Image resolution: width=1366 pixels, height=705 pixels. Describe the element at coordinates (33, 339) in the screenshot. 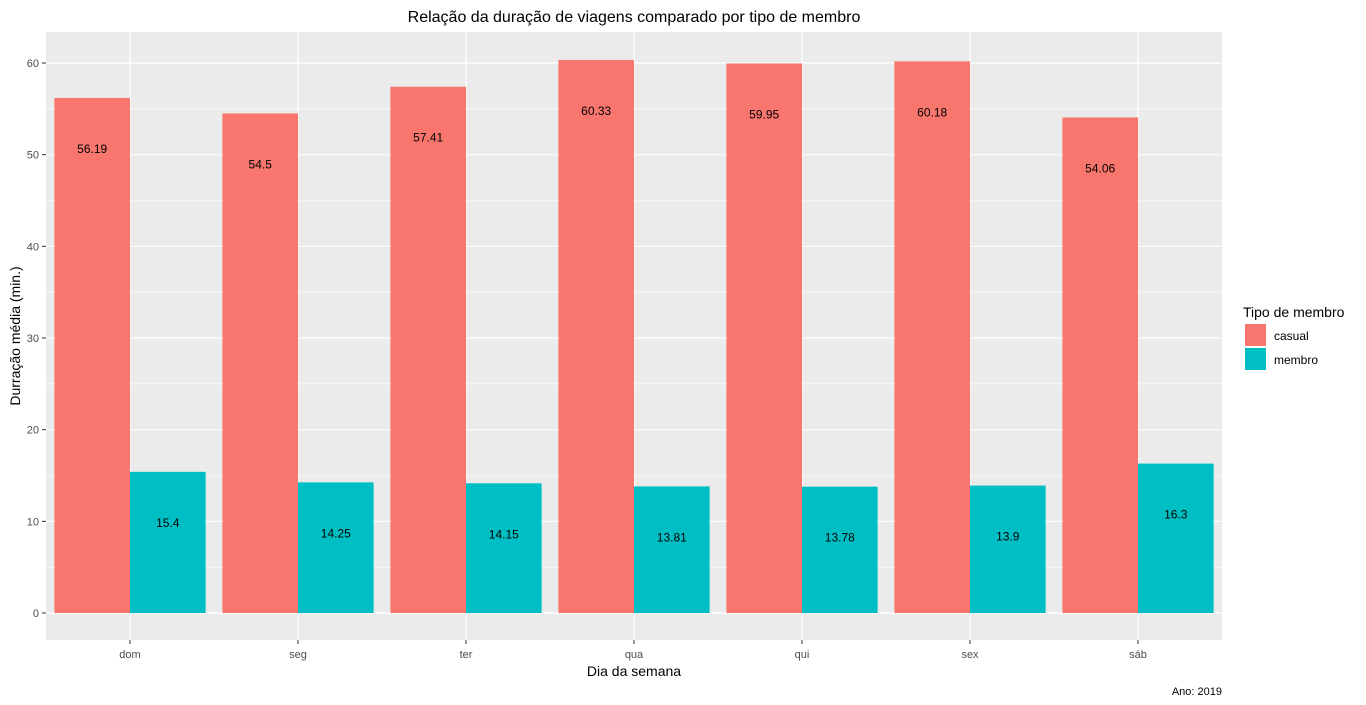

I see `y-tick-label: 30` at that location.